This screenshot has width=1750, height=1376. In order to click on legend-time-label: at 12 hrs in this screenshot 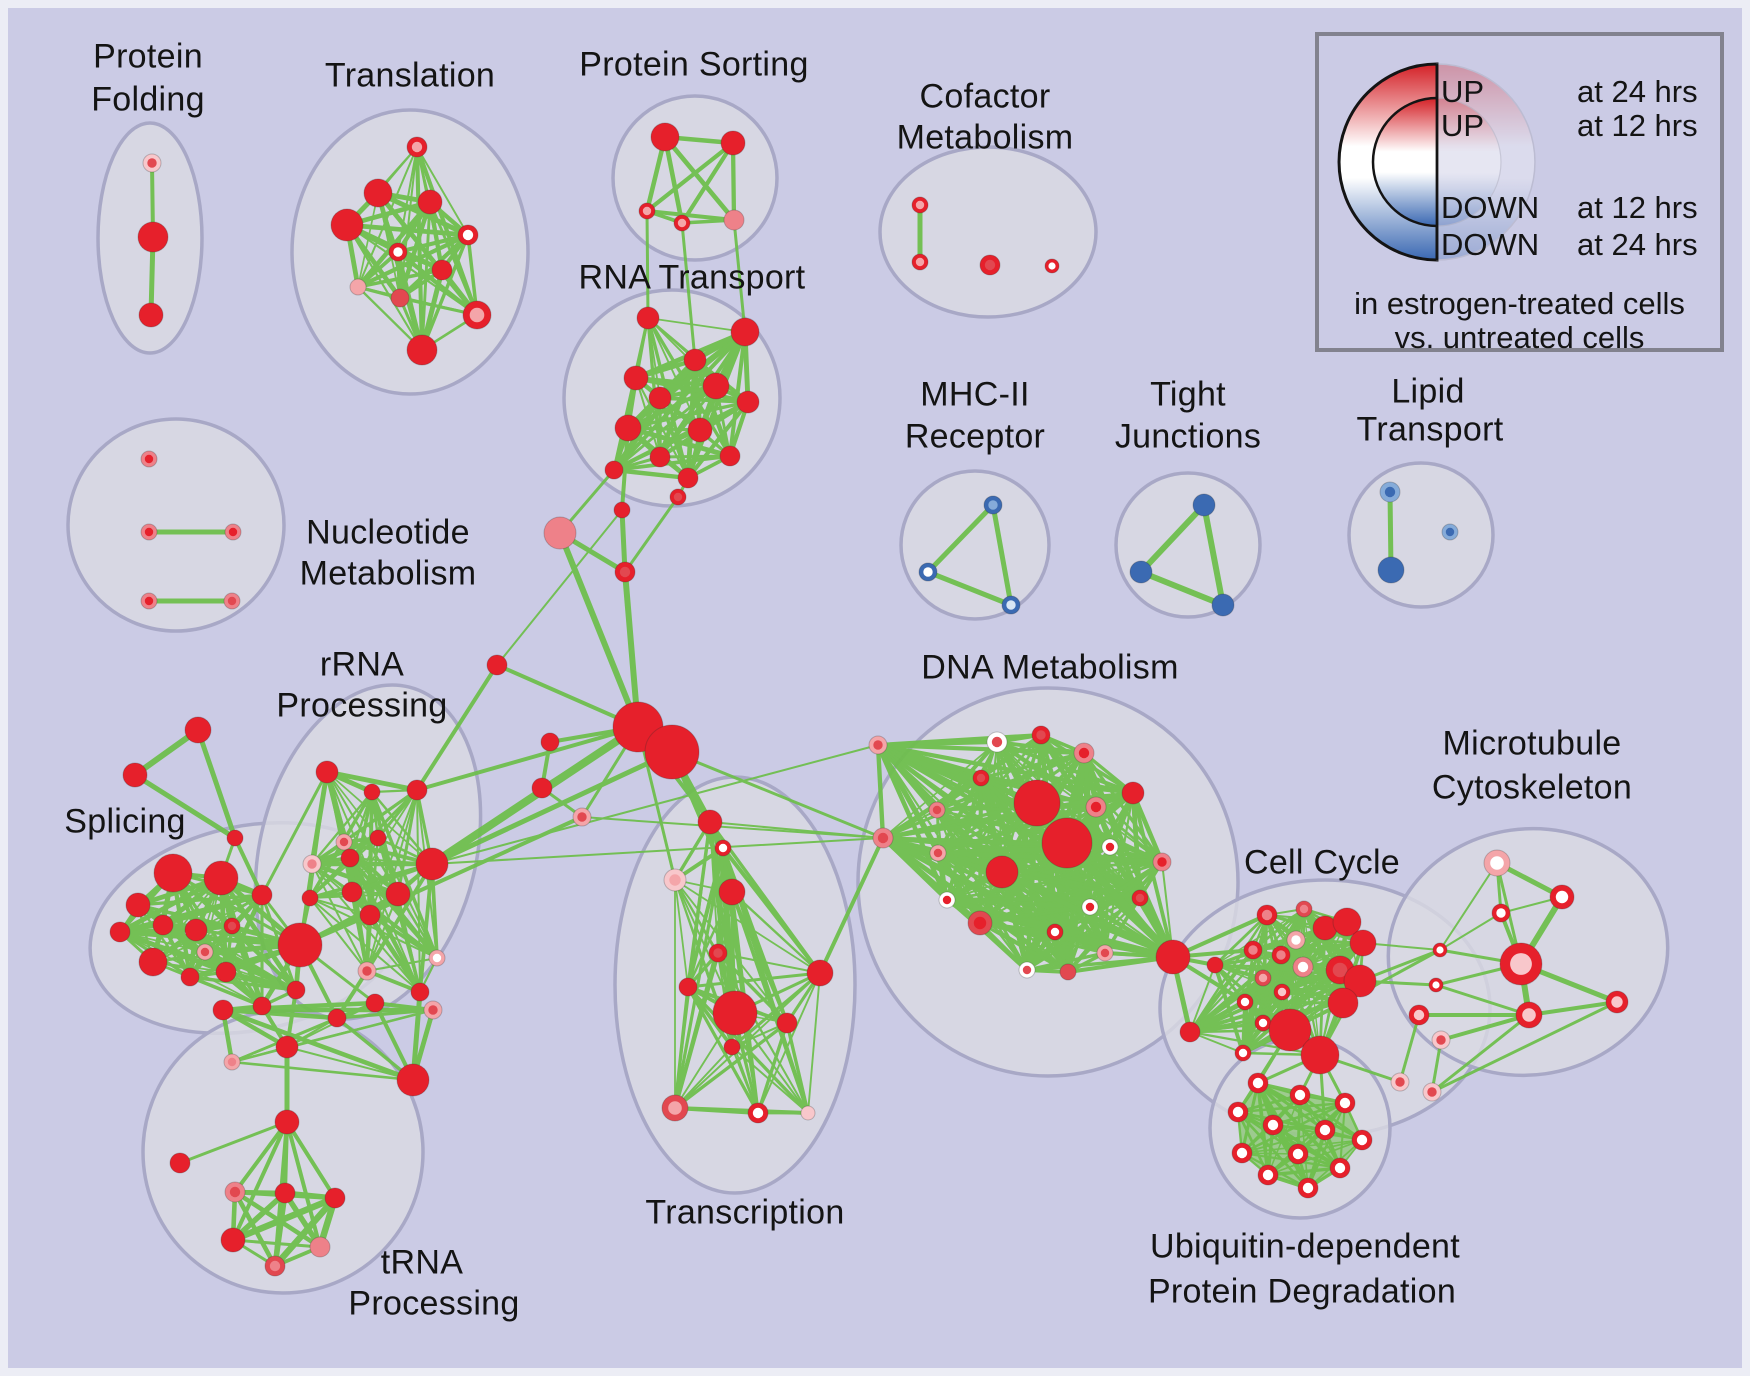, I will do `click(1637, 207)`.